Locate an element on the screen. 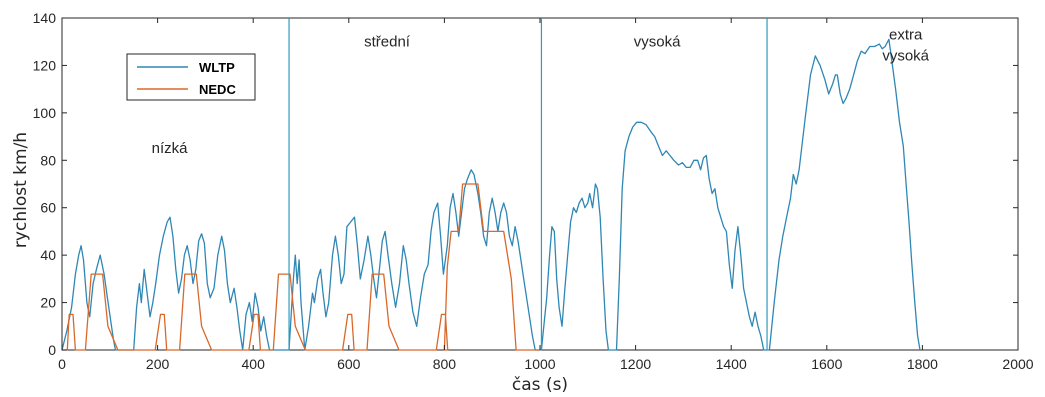 The height and width of the screenshot is (397, 1045). x-tick-label: 400 is located at coordinates (254, 364).